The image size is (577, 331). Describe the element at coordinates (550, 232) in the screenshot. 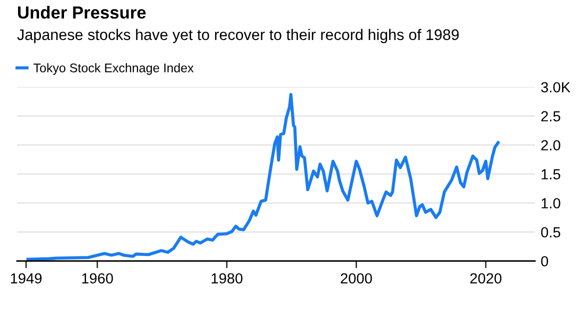

I see `y-tick-label: 0.5` at that location.